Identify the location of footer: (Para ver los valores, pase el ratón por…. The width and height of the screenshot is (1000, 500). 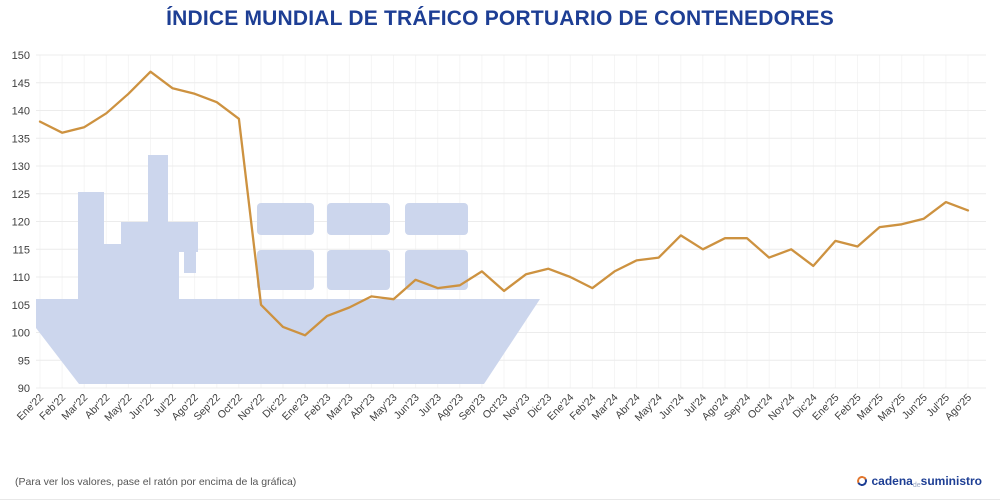
(500, 482).